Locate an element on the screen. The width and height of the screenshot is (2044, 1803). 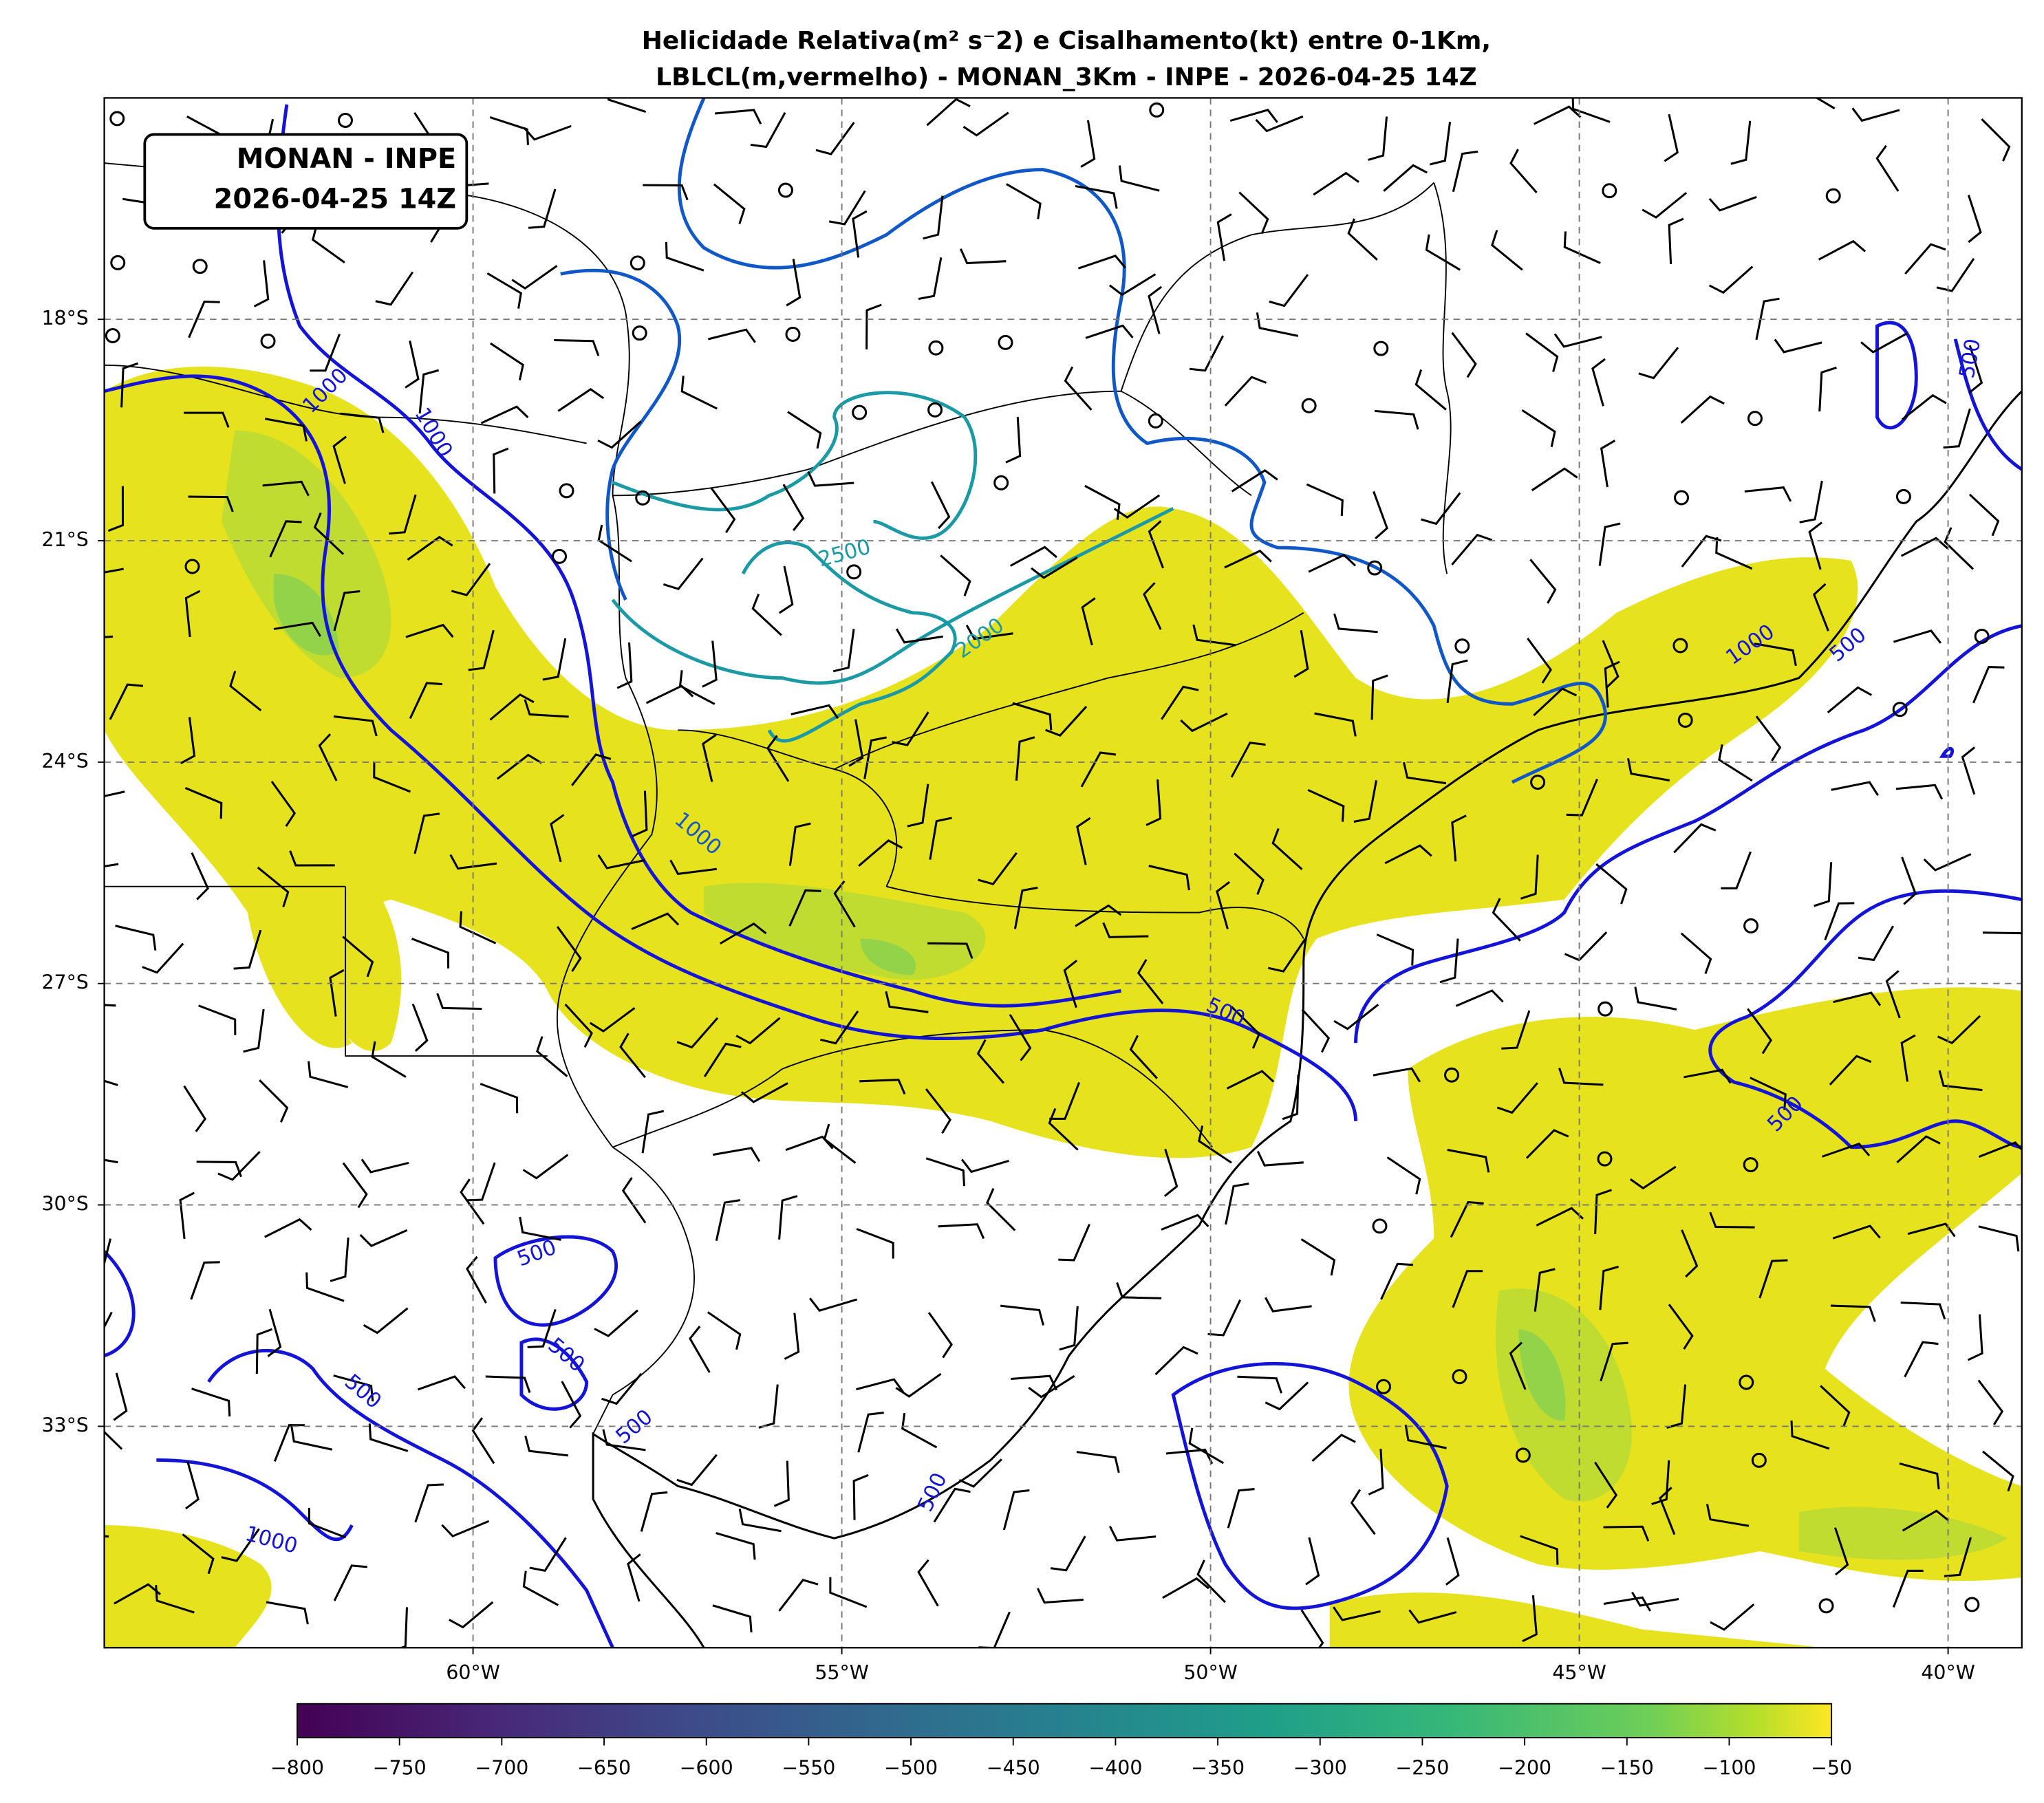
info-box-text: 2026-04-25 14Z is located at coordinates (335, 199).